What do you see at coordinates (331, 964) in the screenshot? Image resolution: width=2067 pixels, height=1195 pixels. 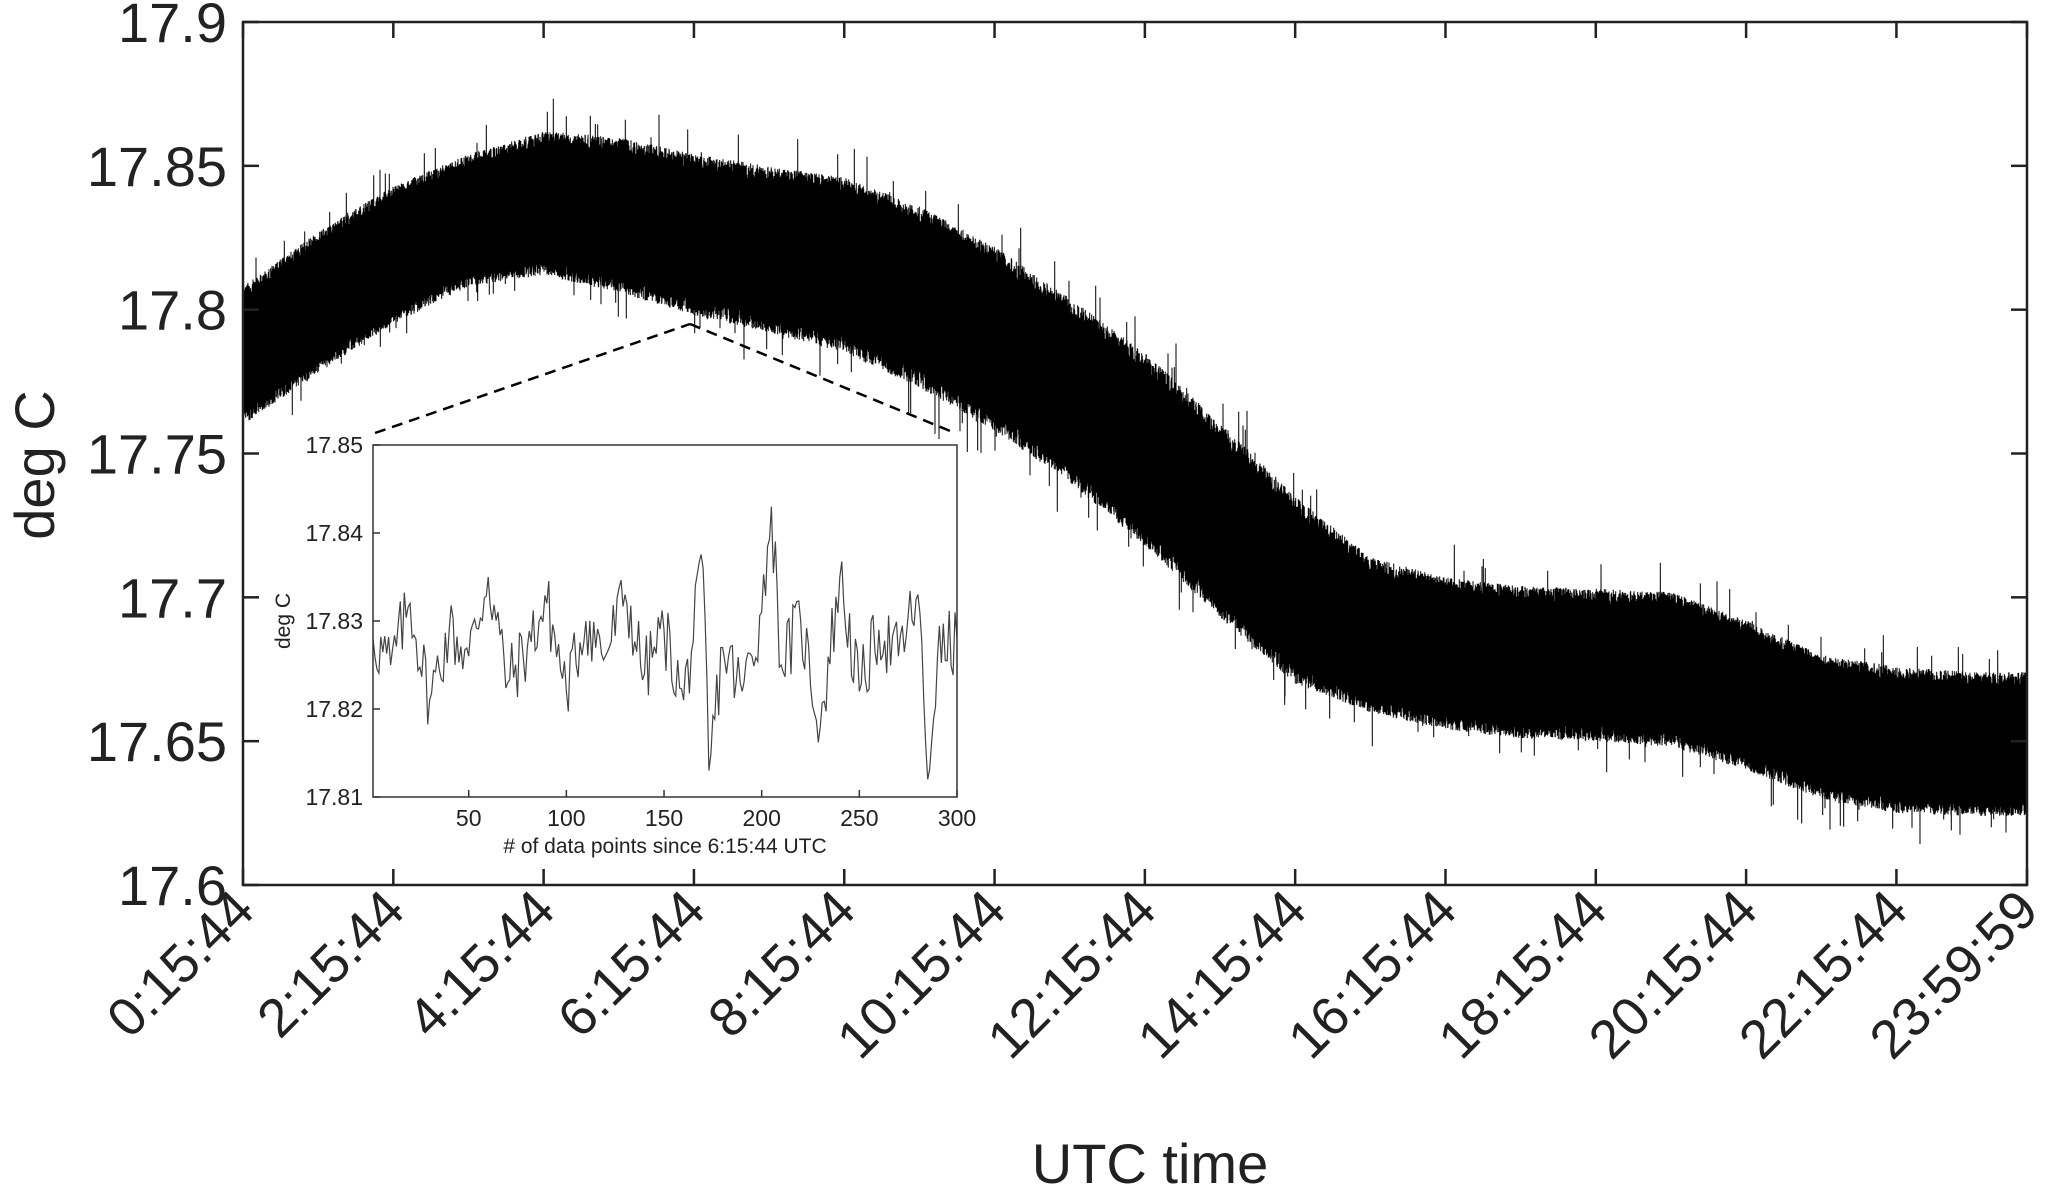 I see `x-tick-label: 2:15:44` at bounding box center [331, 964].